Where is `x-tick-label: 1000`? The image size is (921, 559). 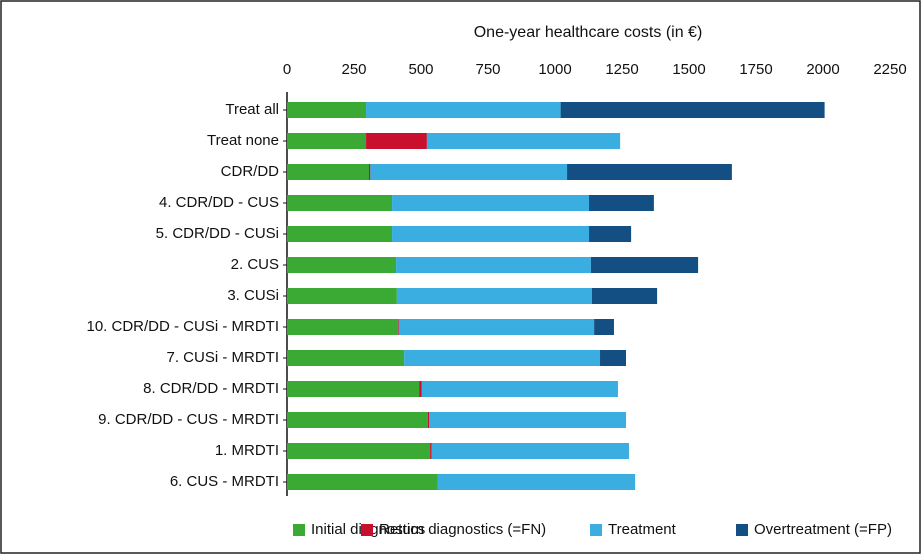 x-tick-label: 1000 is located at coordinates (554, 69).